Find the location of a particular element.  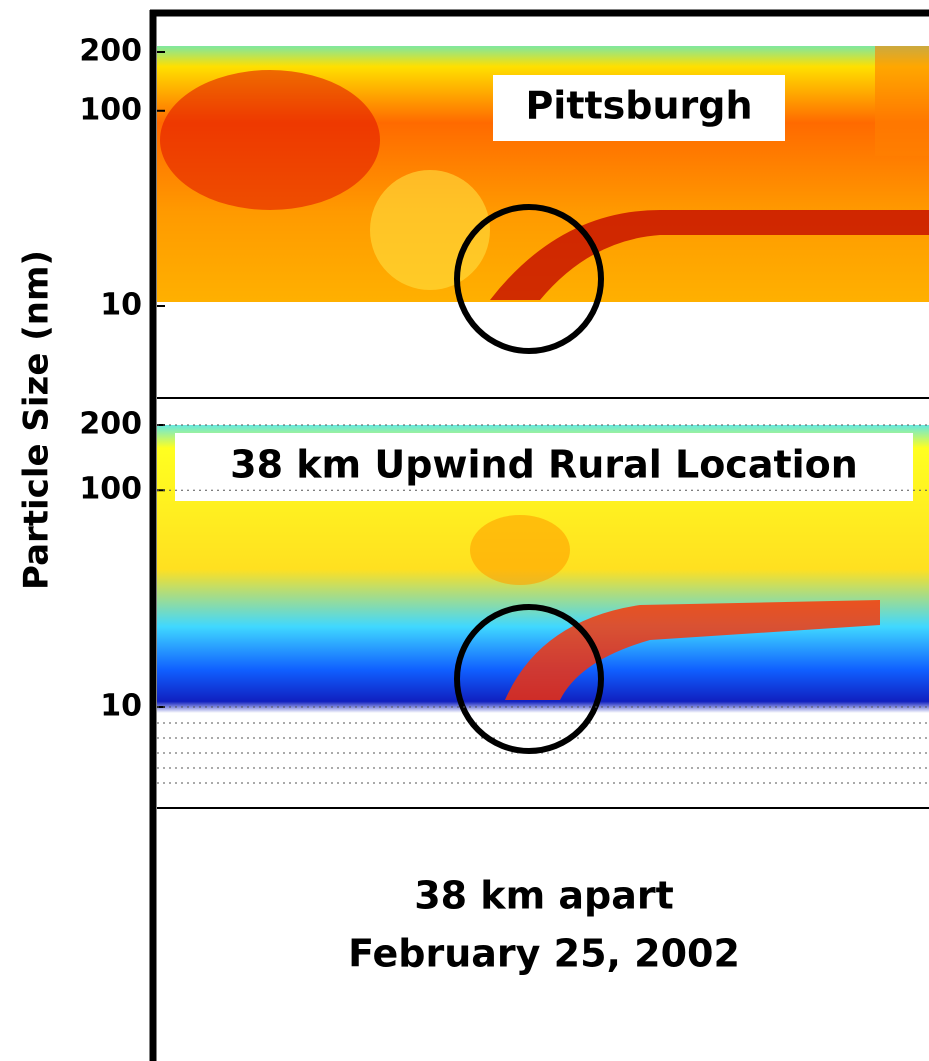

caption: February 25, 2002 is located at coordinates (544, 954).